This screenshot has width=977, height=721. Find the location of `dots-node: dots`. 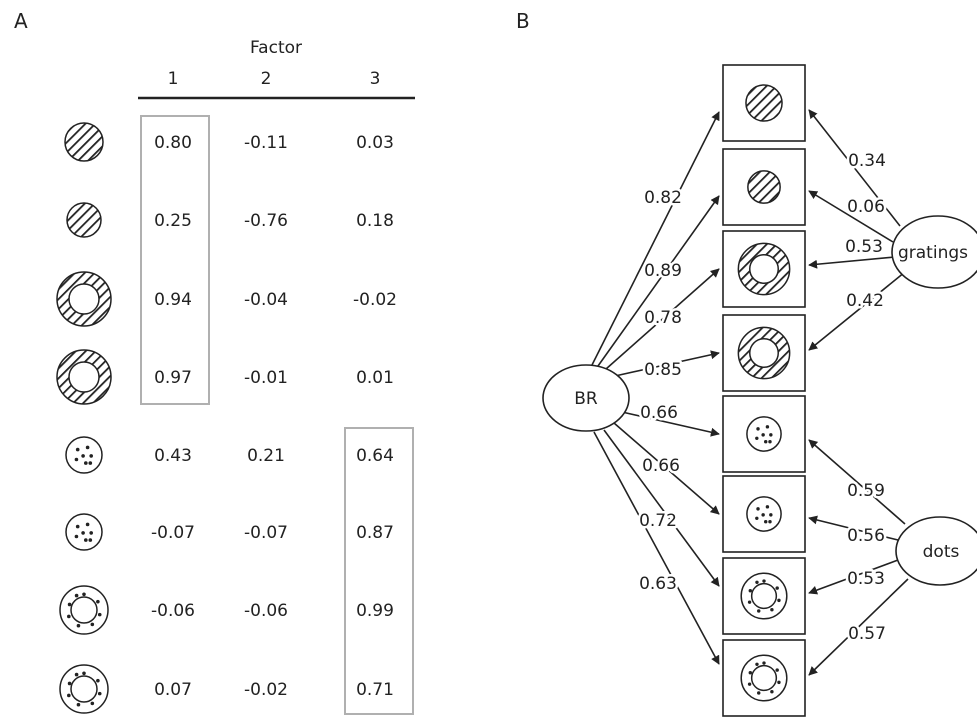

dots-node: dots is located at coordinates (936, 551).